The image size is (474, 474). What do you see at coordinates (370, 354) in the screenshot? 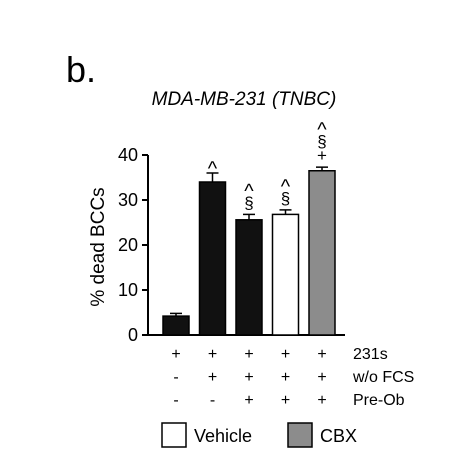
I see `condition-label: 231s` at bounding box center [370, 354].